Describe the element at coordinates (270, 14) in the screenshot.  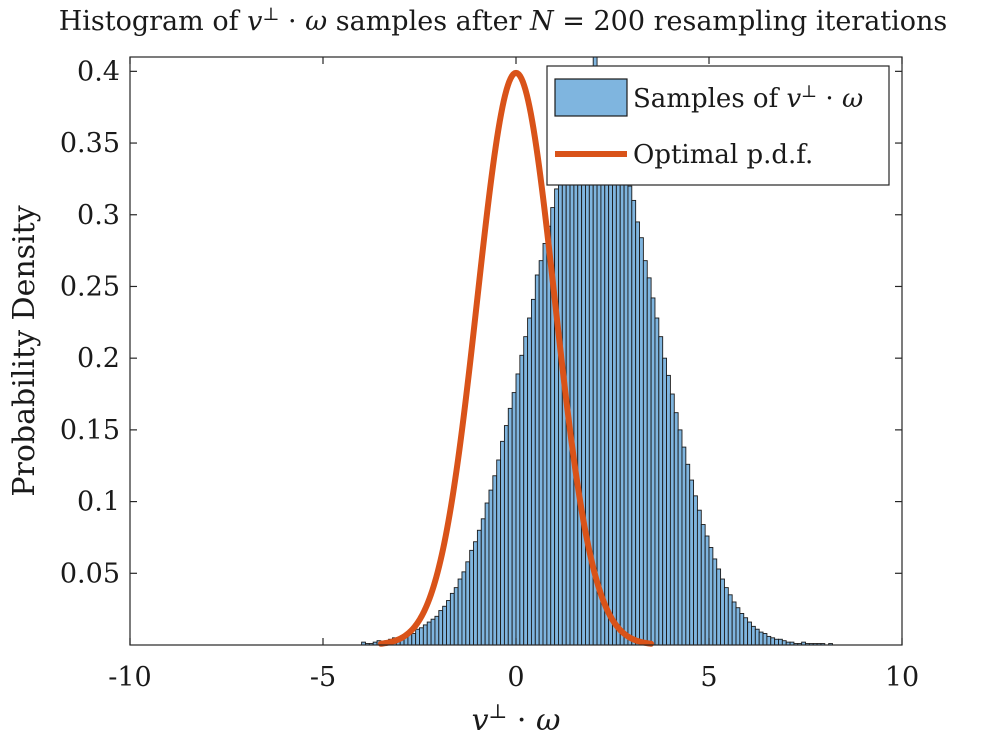
I see `title-perp: ⊥` at that location.